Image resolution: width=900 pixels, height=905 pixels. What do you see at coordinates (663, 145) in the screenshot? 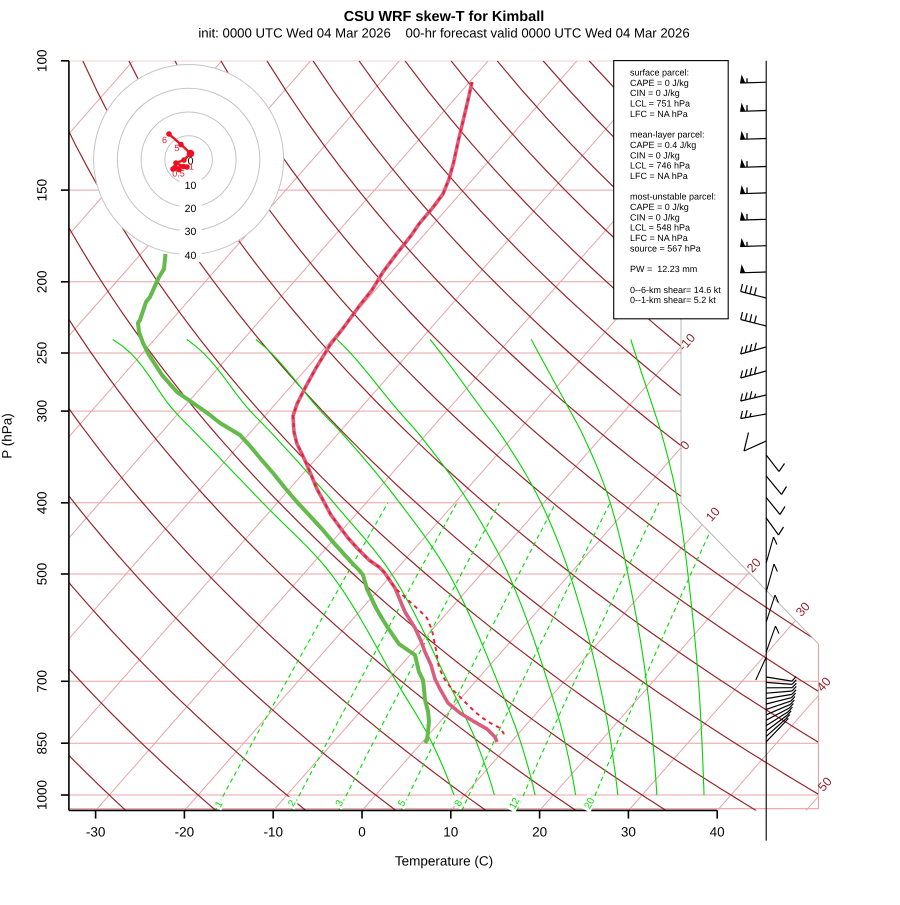
I see `svg-text: CAPE = 0.4 J/kg` at bounding box center [663, 145].